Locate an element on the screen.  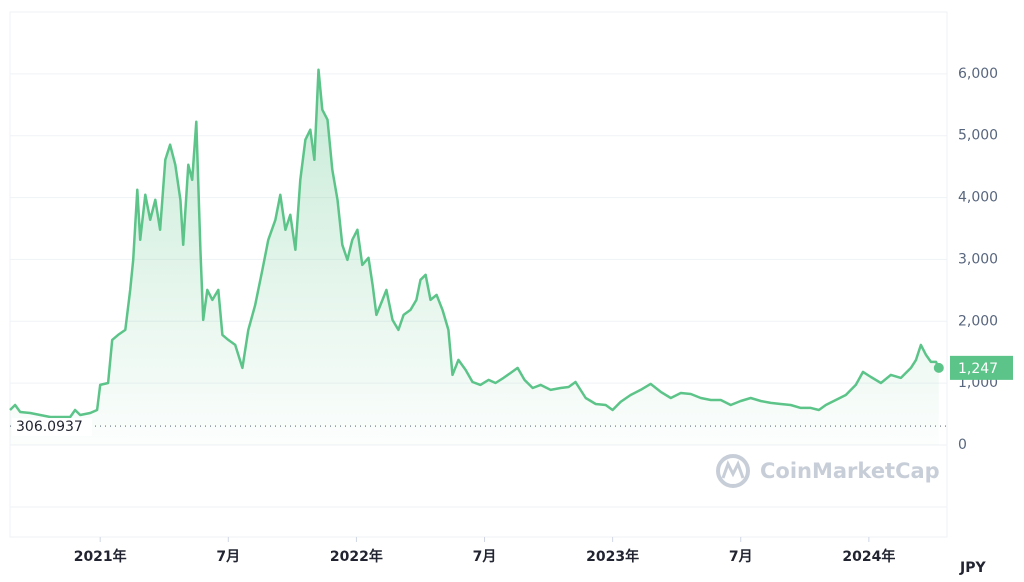
x-tick-label: 2022年 is located at coordinates (356, 556).